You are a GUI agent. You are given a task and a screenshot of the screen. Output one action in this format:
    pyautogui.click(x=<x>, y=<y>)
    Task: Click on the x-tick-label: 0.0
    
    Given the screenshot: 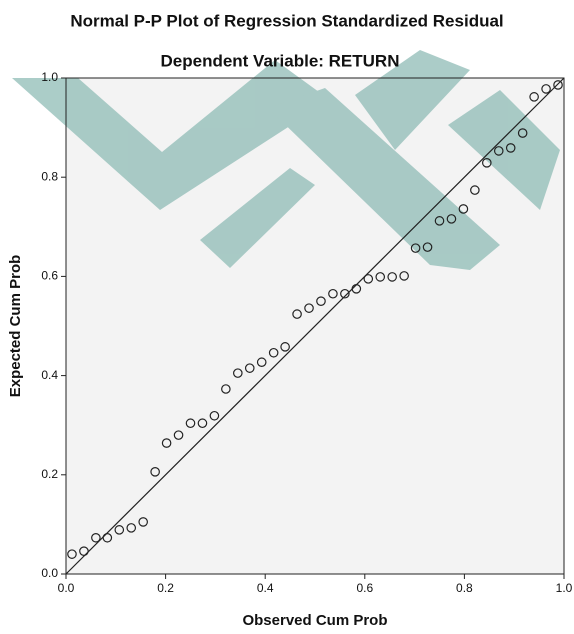 What is the action you would take?
    pyautogui.click(x=66, y=588)
    